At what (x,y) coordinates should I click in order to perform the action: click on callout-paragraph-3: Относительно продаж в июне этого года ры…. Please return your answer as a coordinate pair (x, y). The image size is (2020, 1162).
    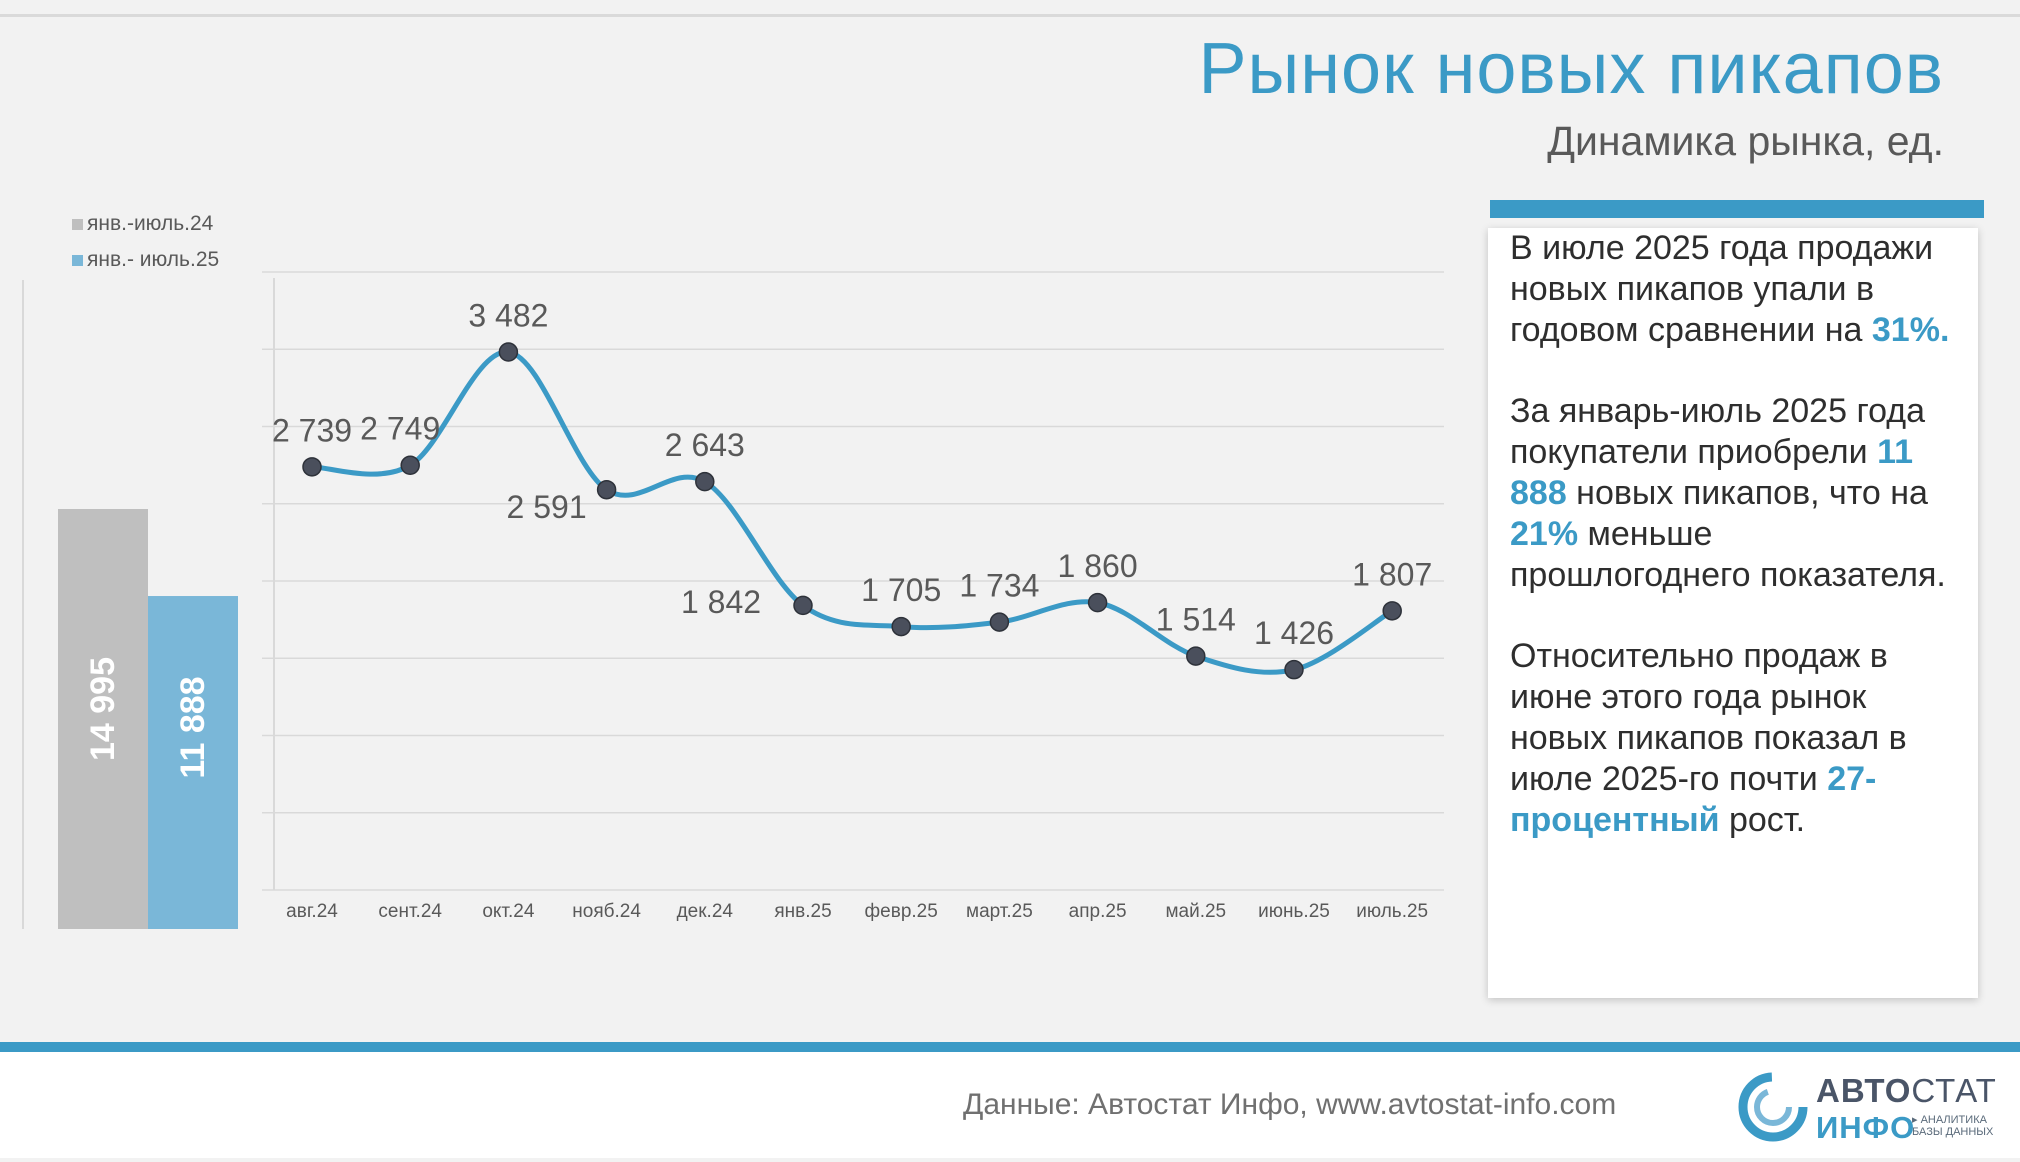
    Looking at the image, I should click on (1735, 738).